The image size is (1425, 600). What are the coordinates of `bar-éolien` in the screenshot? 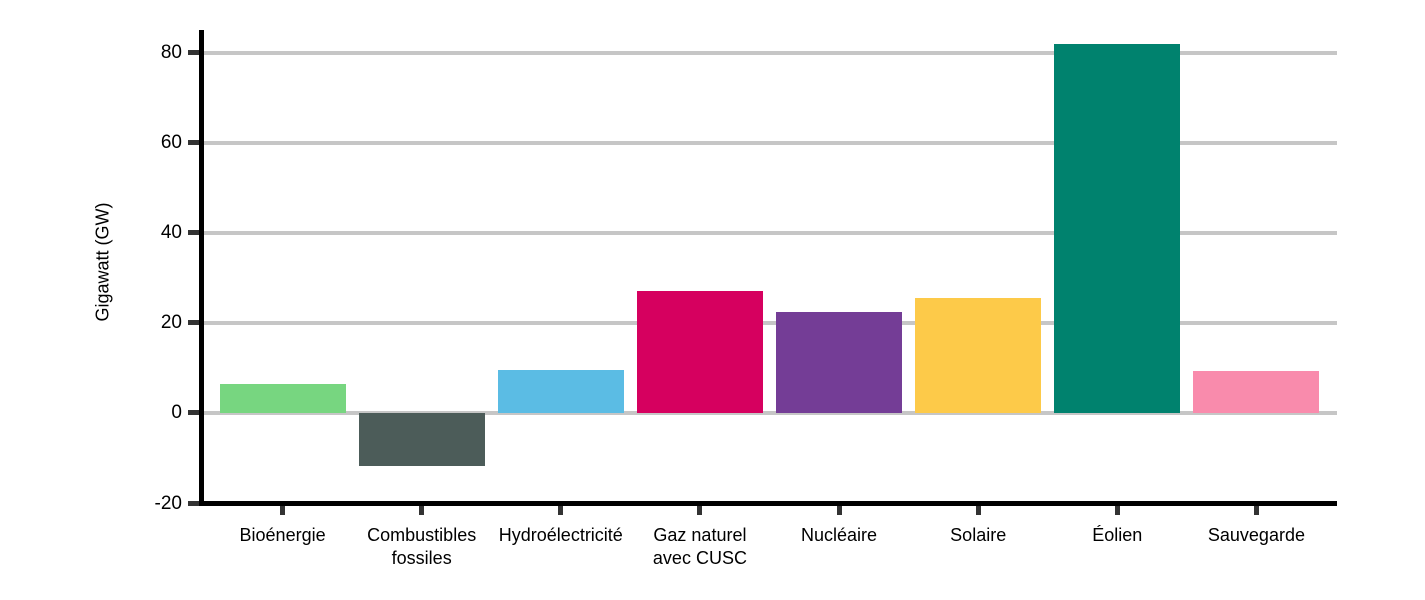 It's located at (1117, 228).